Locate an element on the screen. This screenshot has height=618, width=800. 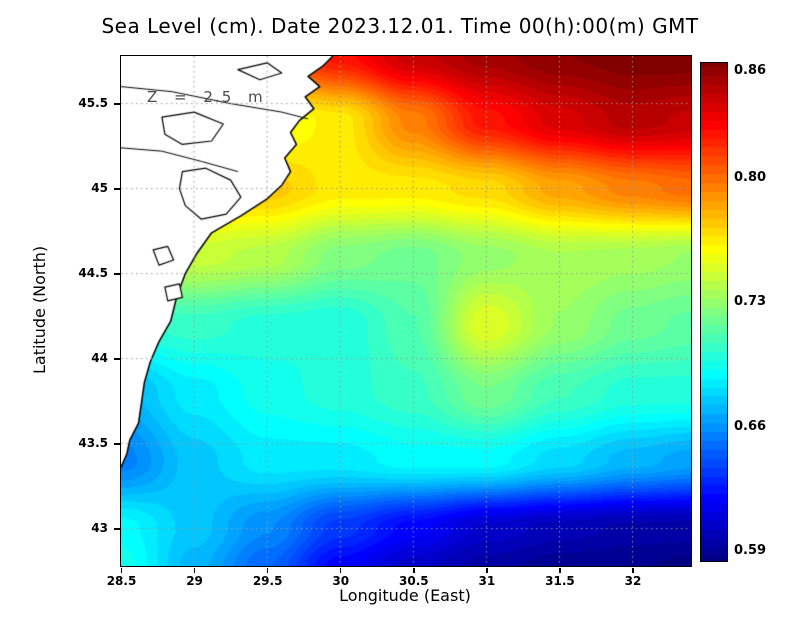
x-tick-label: 29.5 is located at coordinates (267, 581).